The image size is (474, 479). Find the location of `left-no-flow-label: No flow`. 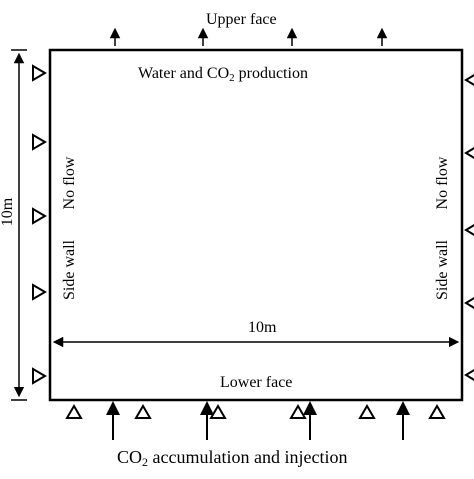

left-no-flow-label: No flow is located at coordinates (69, 183).